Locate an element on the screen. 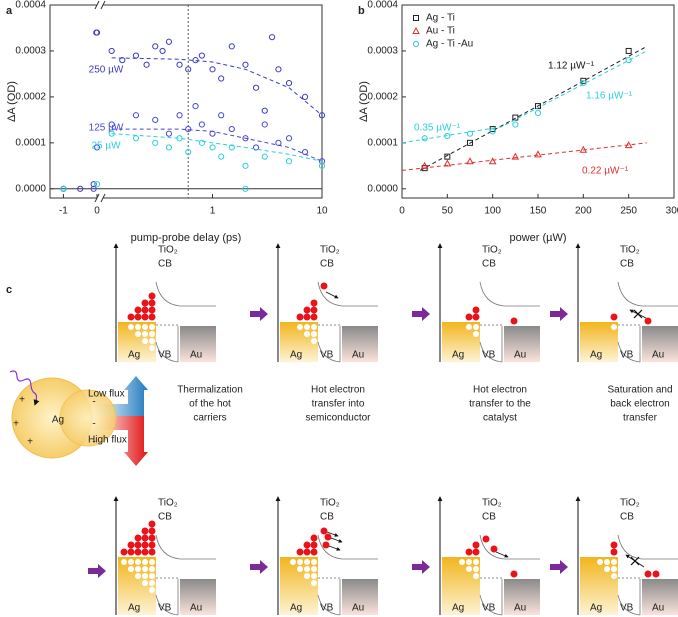  stage-caption: Saturation and is located at coordinates (639, 390).